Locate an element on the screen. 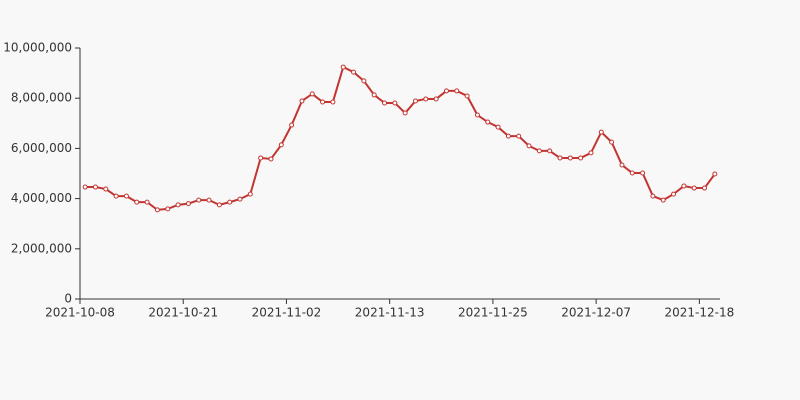 The image size is (800, 400). x-tick-label: 2021-11-13 is located at coordinates (390, 313).